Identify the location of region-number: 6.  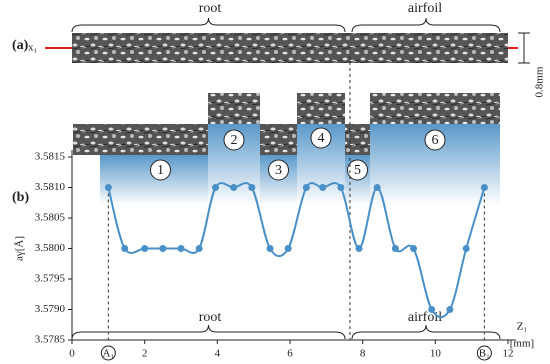
(435, 140).